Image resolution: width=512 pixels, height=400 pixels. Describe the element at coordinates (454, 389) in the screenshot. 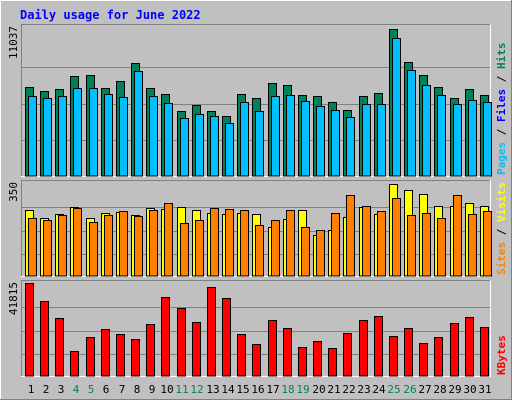

I see `day-label: 29` at that location.